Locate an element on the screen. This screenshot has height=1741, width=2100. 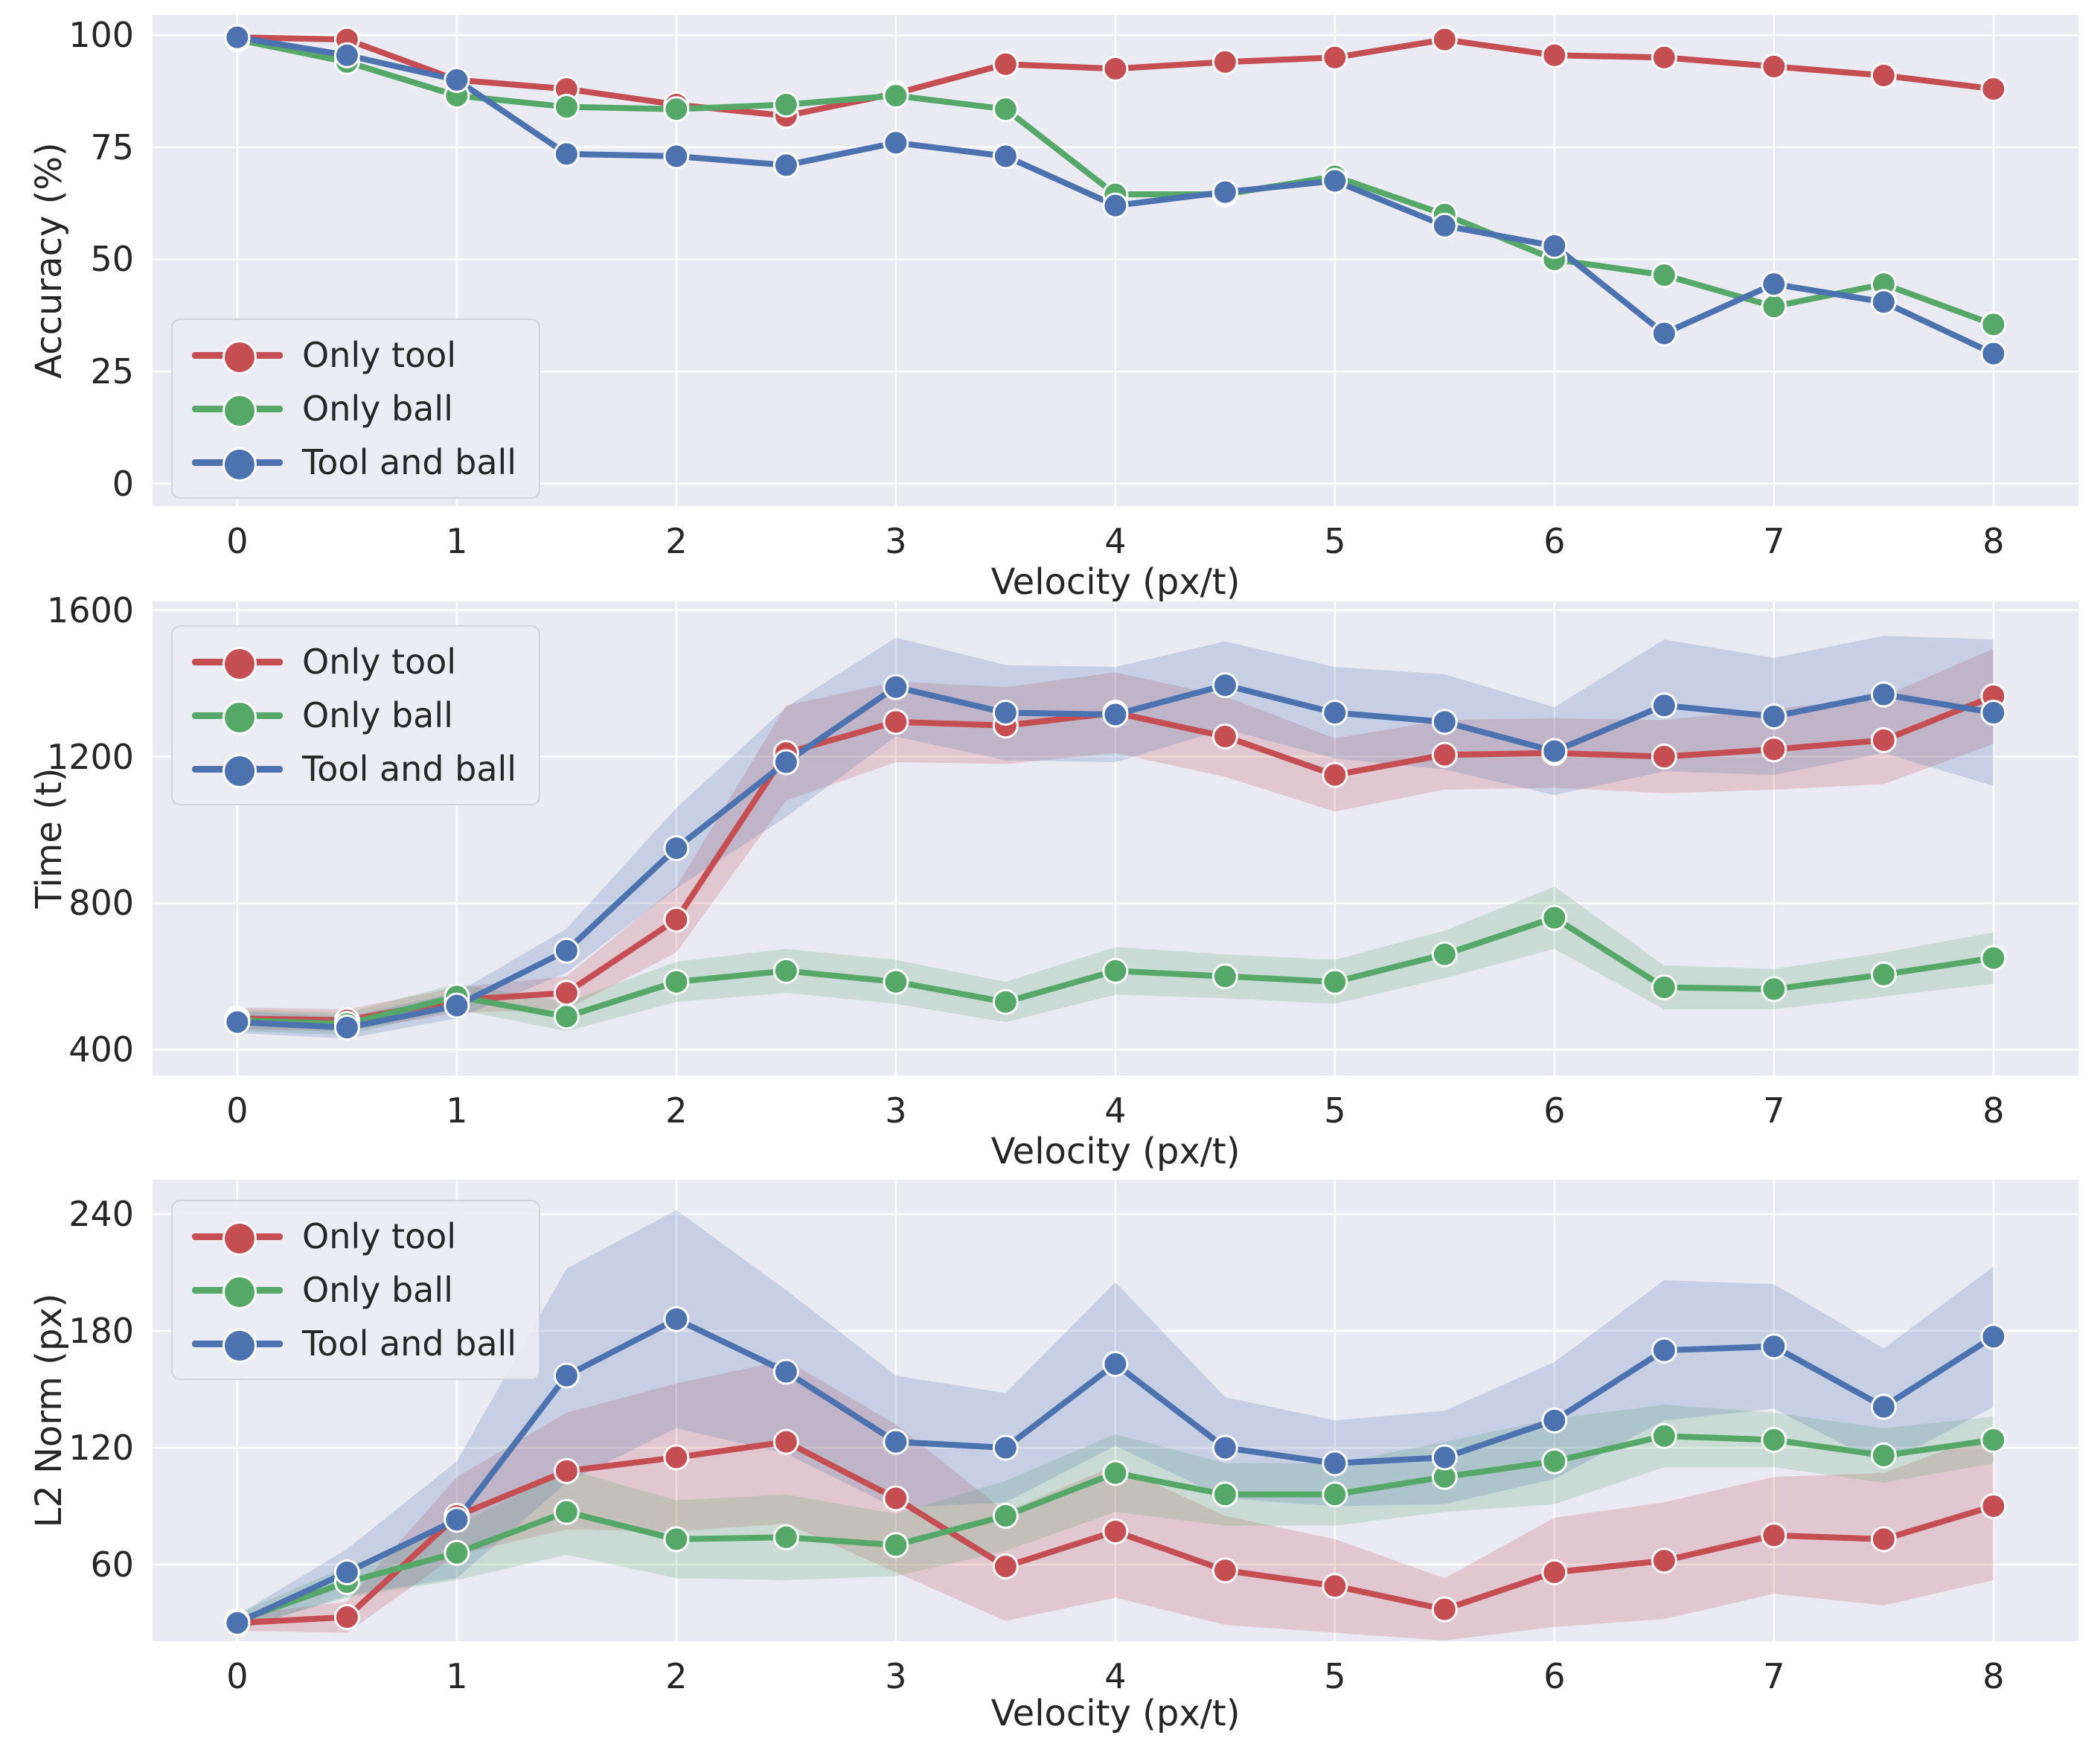
xtick-label-chart3: 8 is located at coordinates (1994, 1676).